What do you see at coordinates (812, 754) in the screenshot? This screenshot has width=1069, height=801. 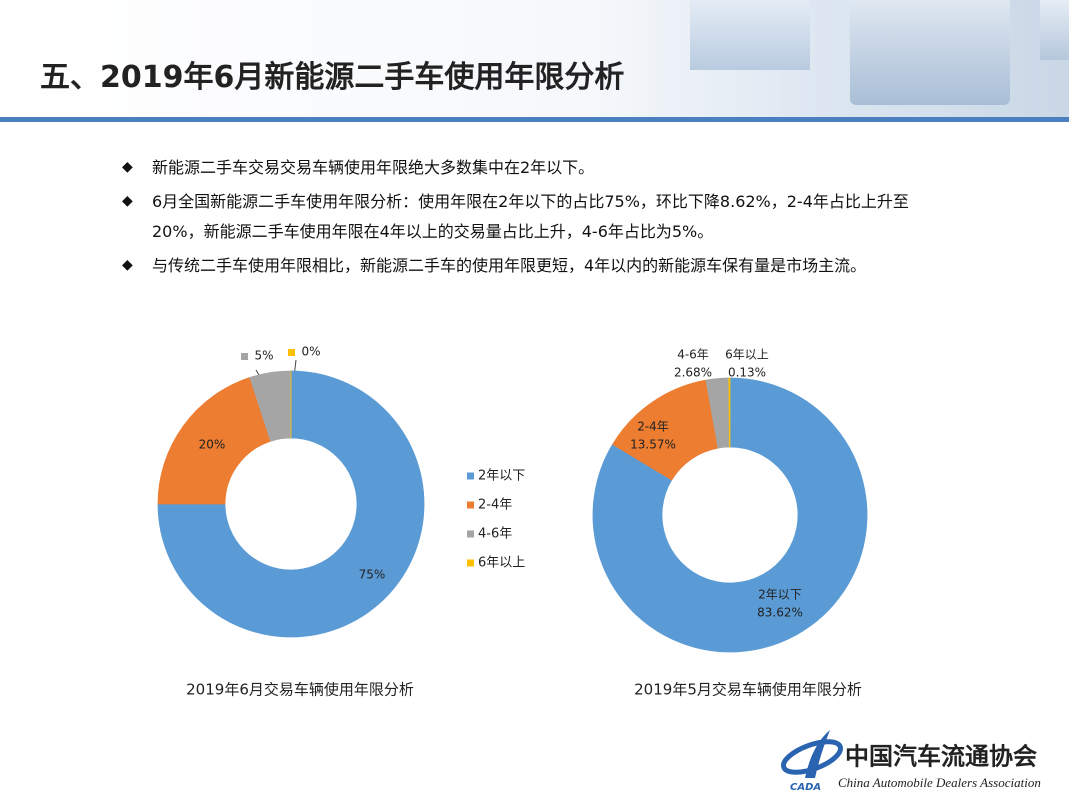 I see `logo-icon` at bounding box center [812, 754].